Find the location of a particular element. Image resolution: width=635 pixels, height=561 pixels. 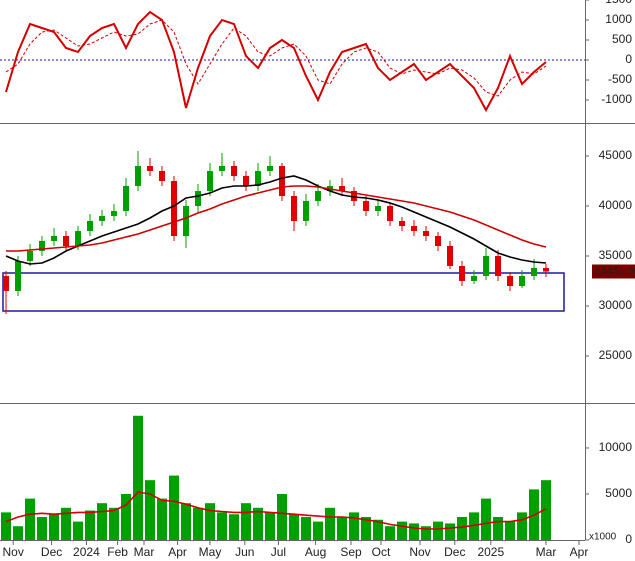

support-box is located at coordinates (283, 292).